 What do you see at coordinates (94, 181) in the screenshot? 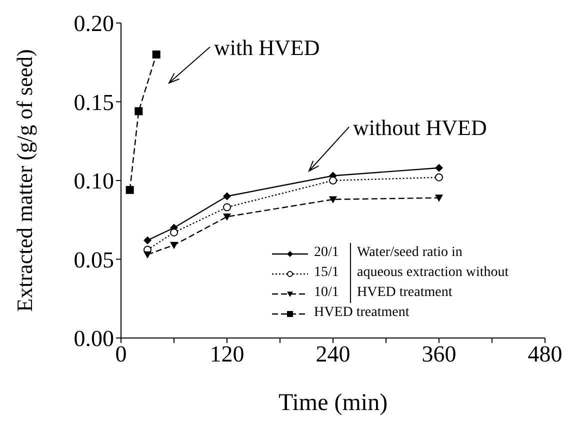
I see `y-tick-label: 0.10` at bounding box center [94, 181].